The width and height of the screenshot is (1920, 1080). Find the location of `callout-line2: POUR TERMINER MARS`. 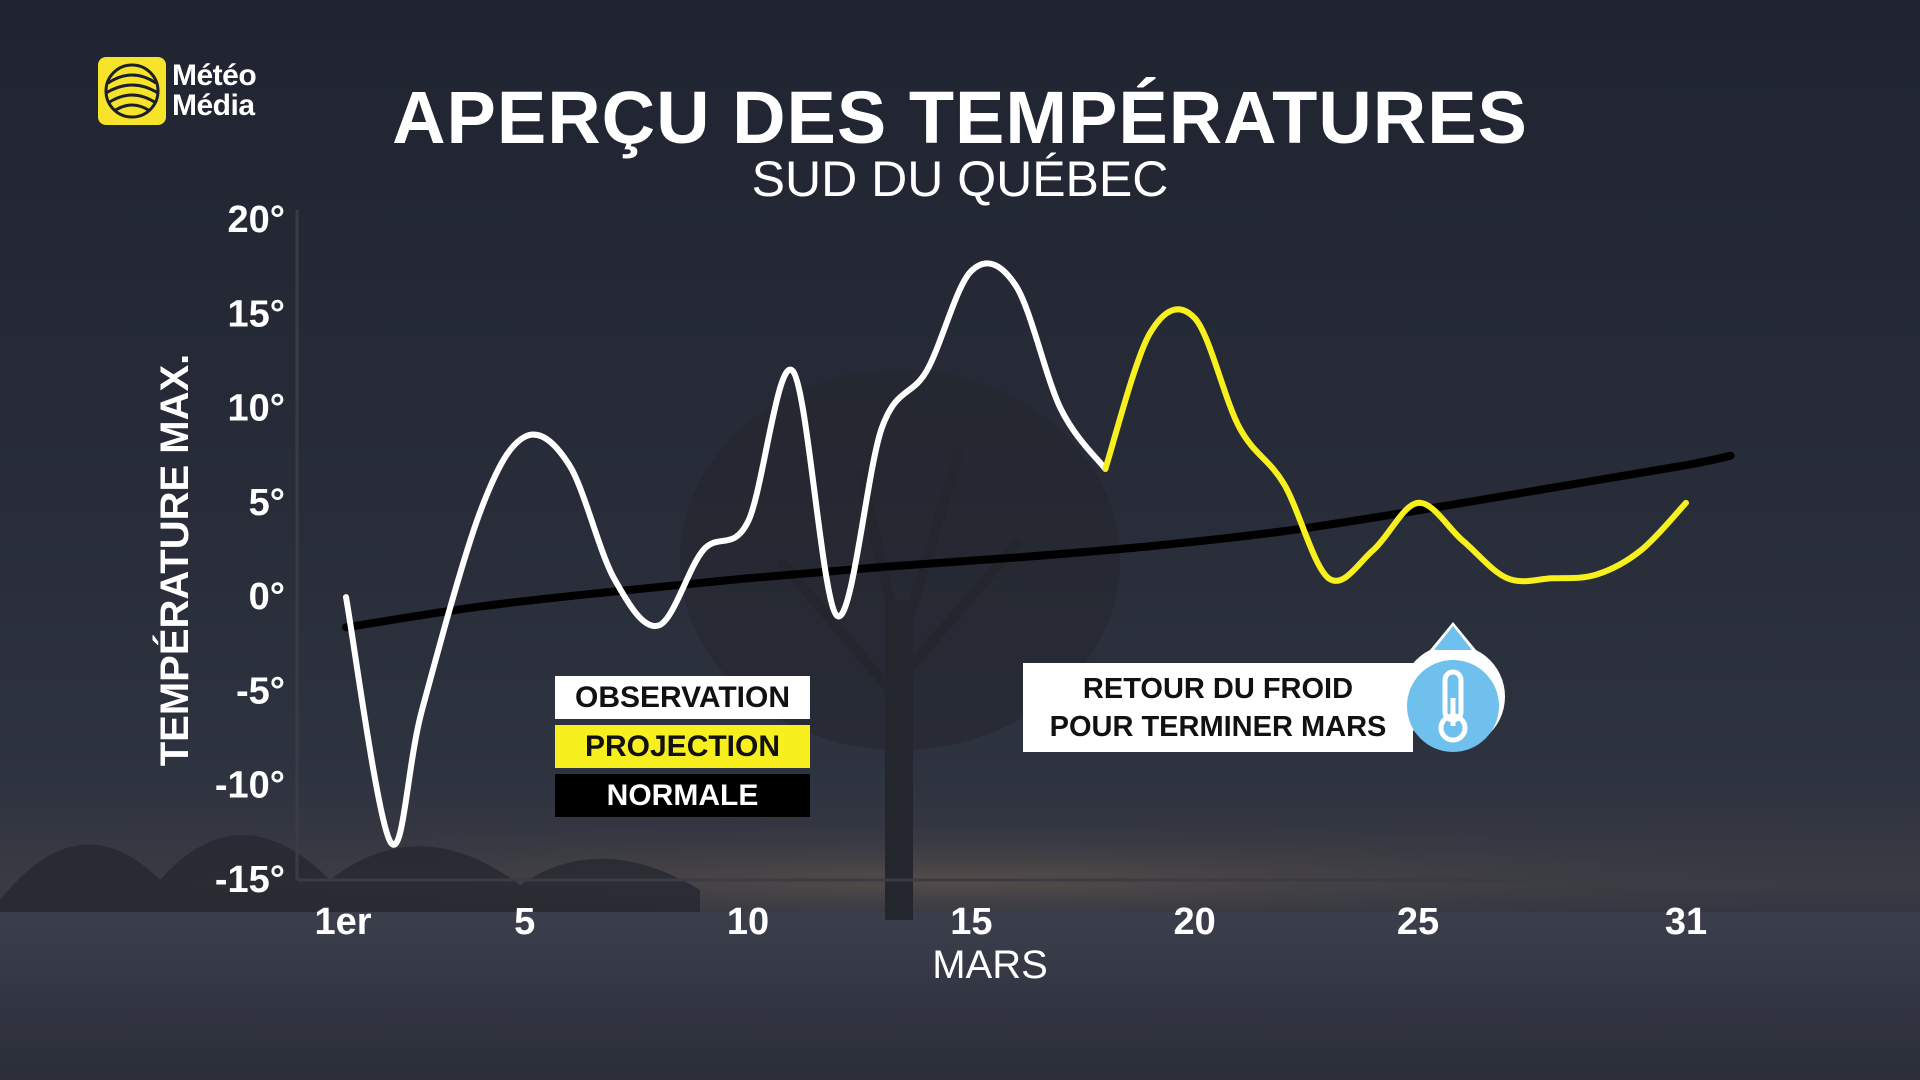

callout-line2: POUR TERMINER MARS is located at coordinates (1218, 727).